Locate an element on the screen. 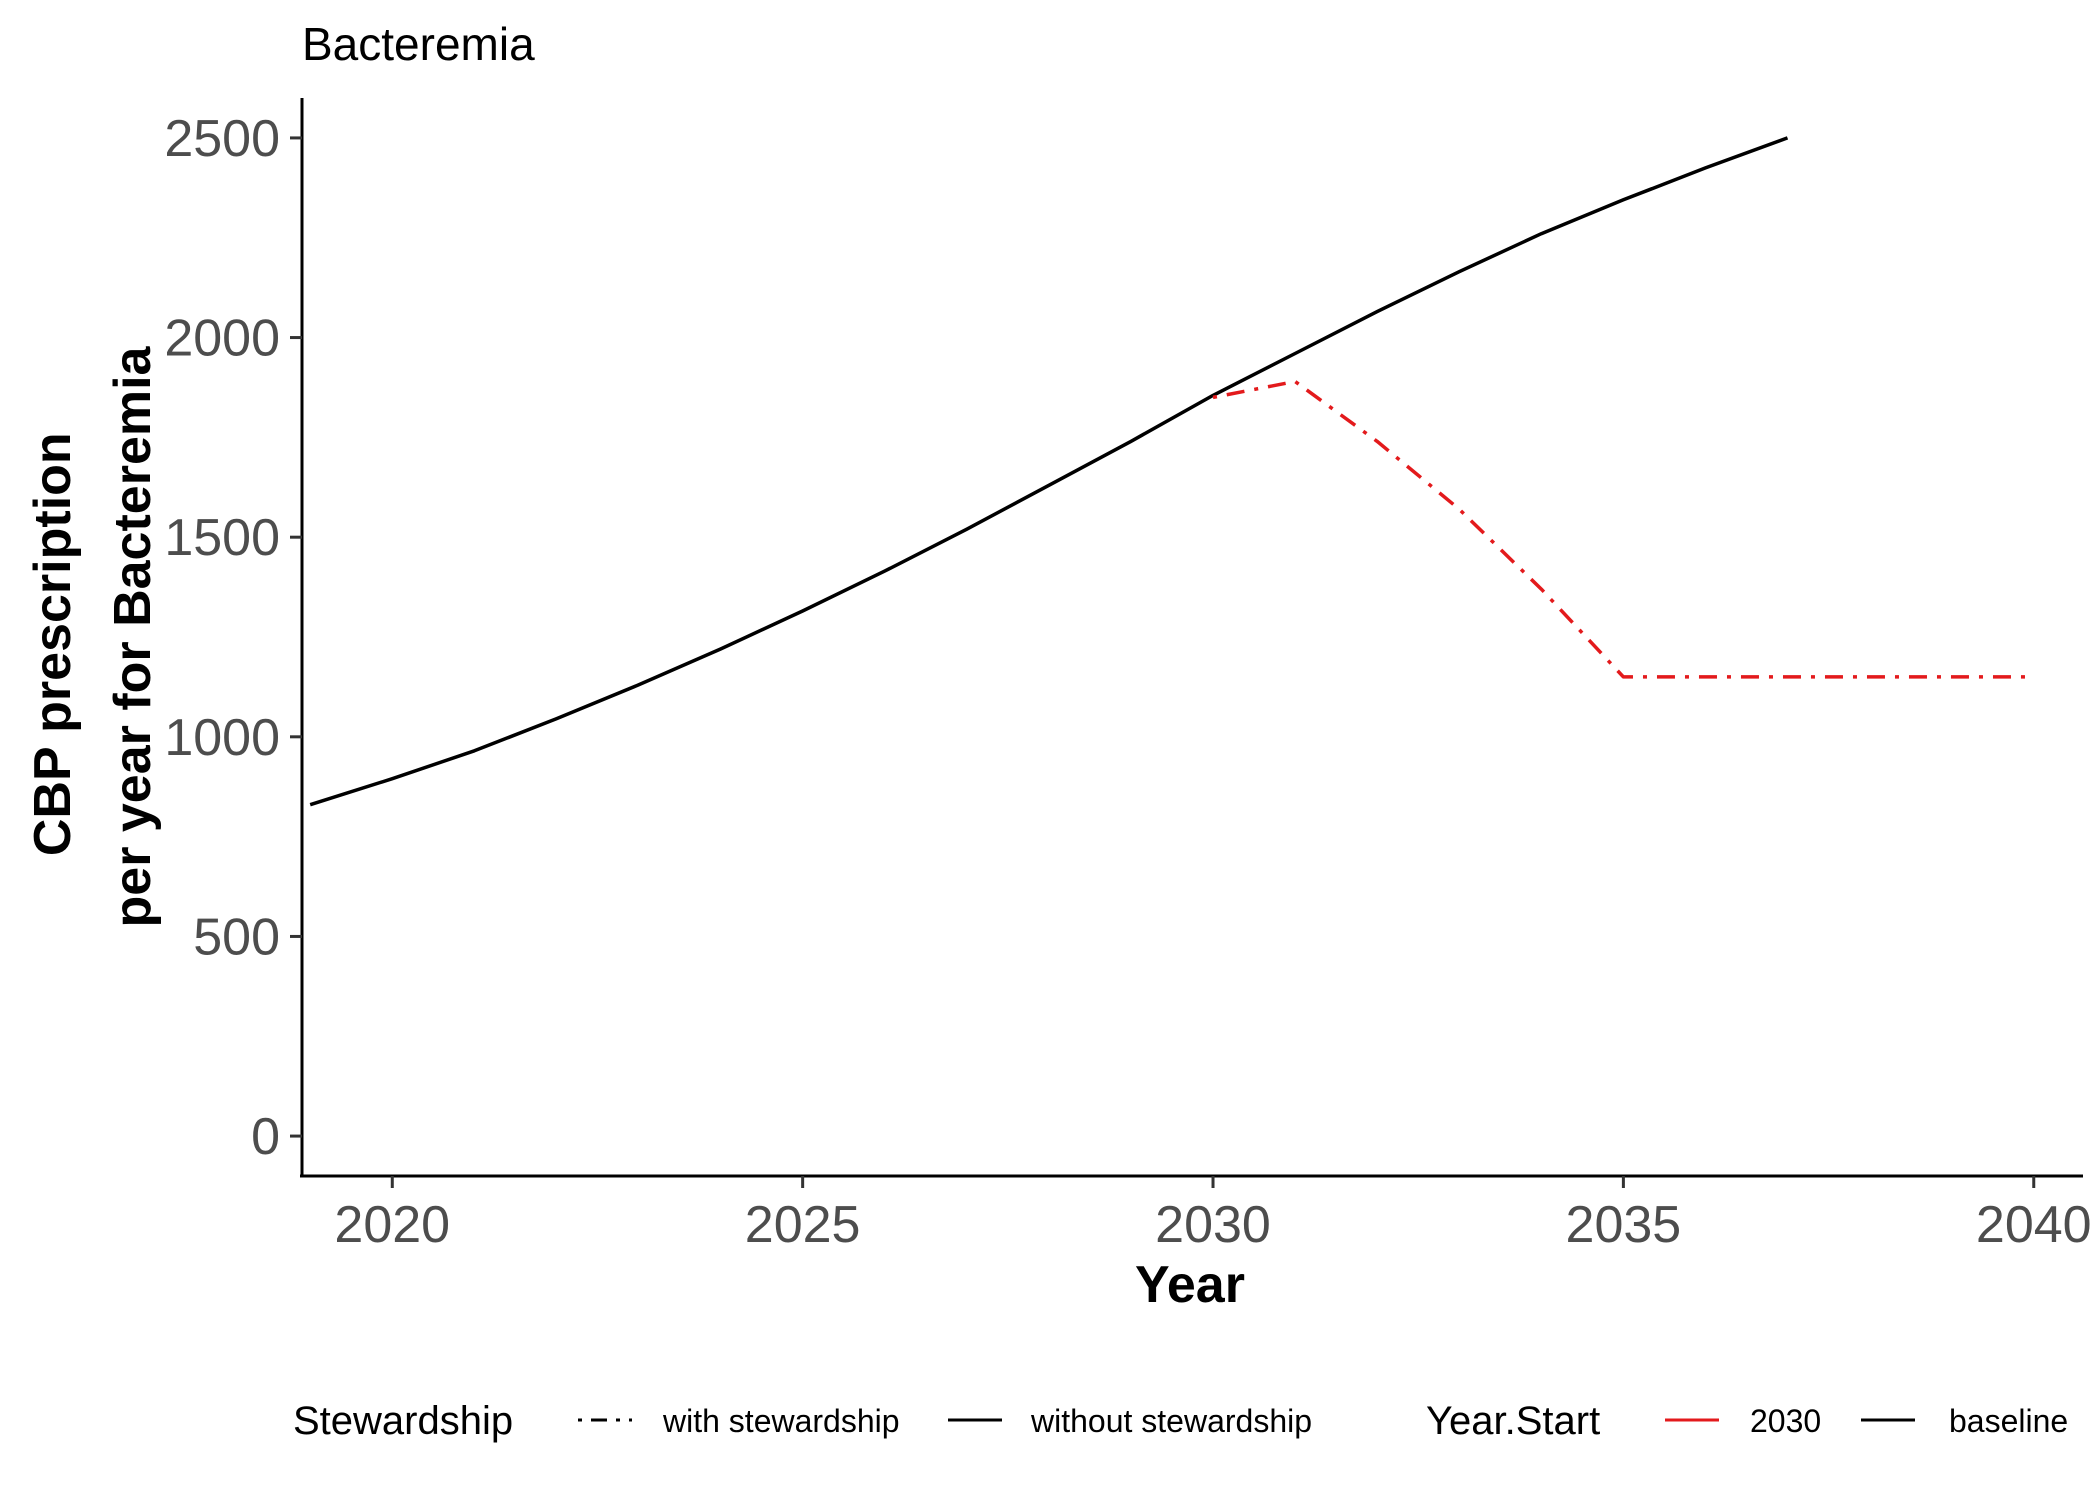  y-tick-label: 2500 is located at coordinates (222, 139).